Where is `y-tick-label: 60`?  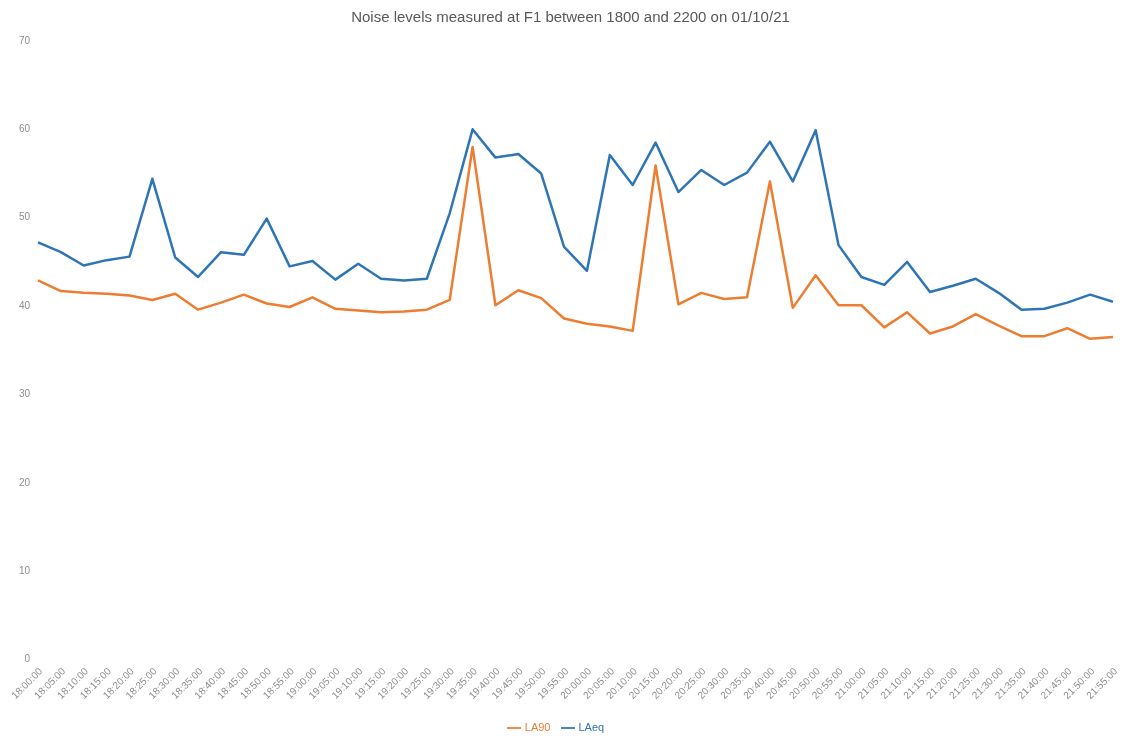
y-tick-label: 60 is located at coordinates (24, 128).